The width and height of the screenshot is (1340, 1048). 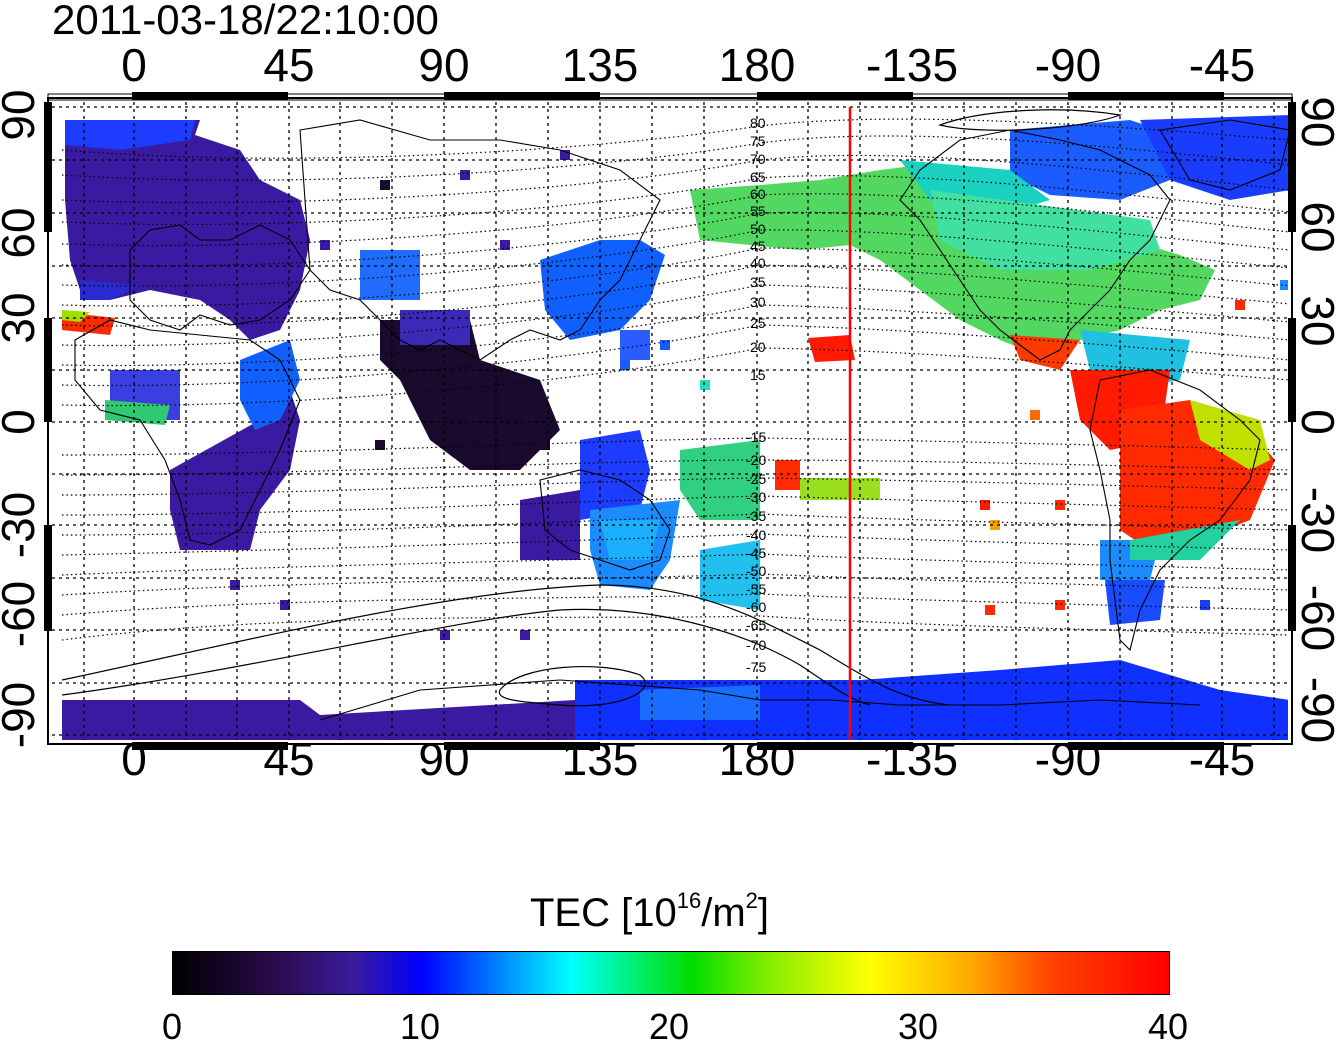 What do you see at coordinates (671, 973) in the screenshot?
I see `tec-colorbar` at bounding box center [671, 973].